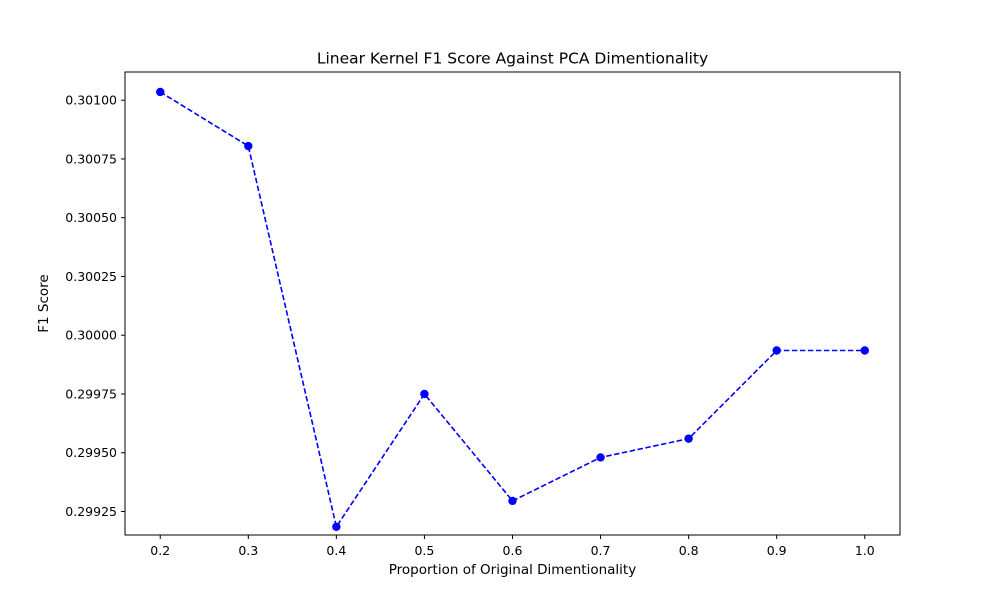 The image size is (1000, 604). What do you see at coordinates (91, 276) in the screenshot?
I see `y-tick-label: 0.30025` at bounding box center [91, 276].